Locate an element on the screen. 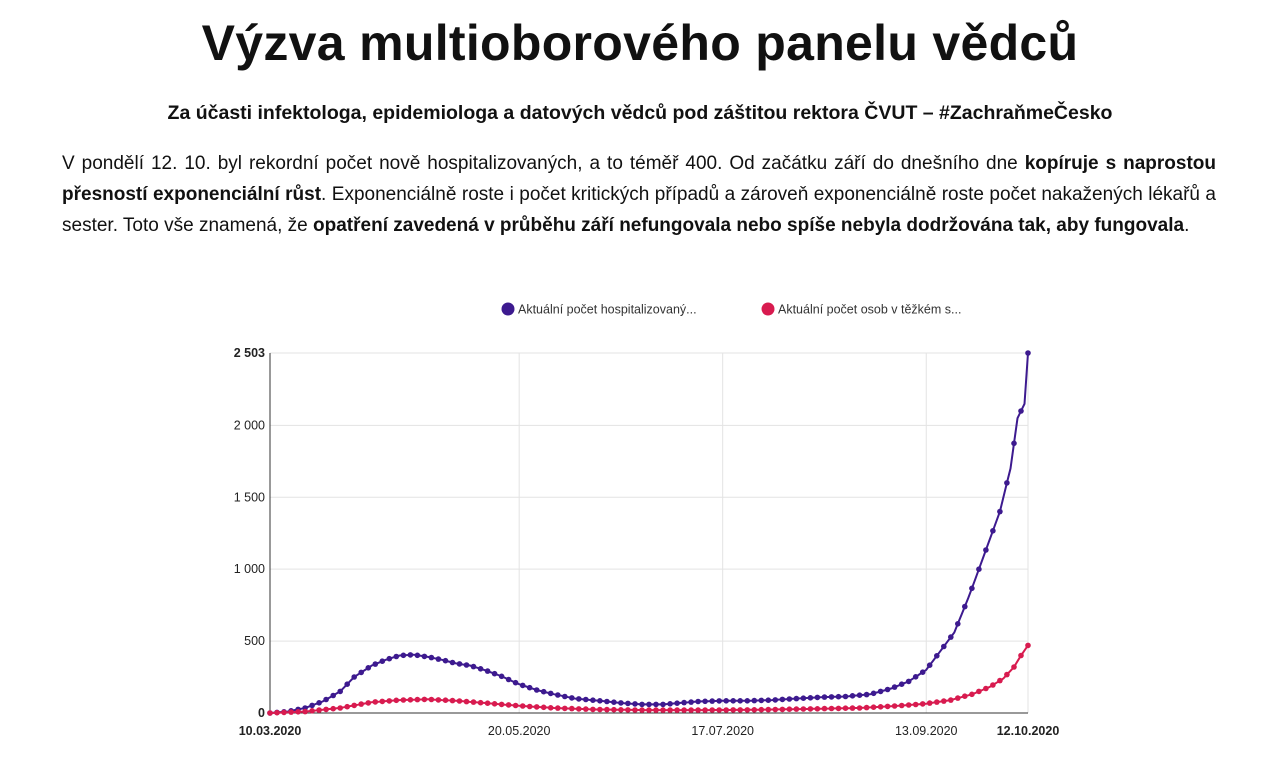  x-tick-label: 12.10.2020 is located at coordinates (1028, 731).